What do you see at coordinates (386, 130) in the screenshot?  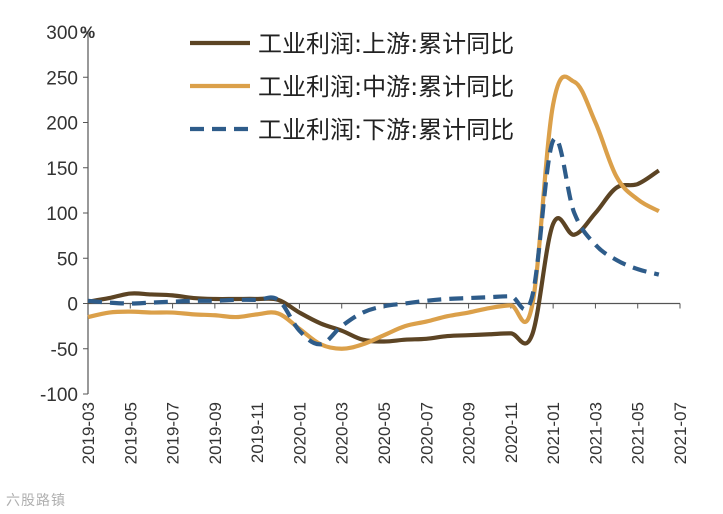 I see `legend-label: 工业利润:下游:累计同比` at bounding box center [386, 130].